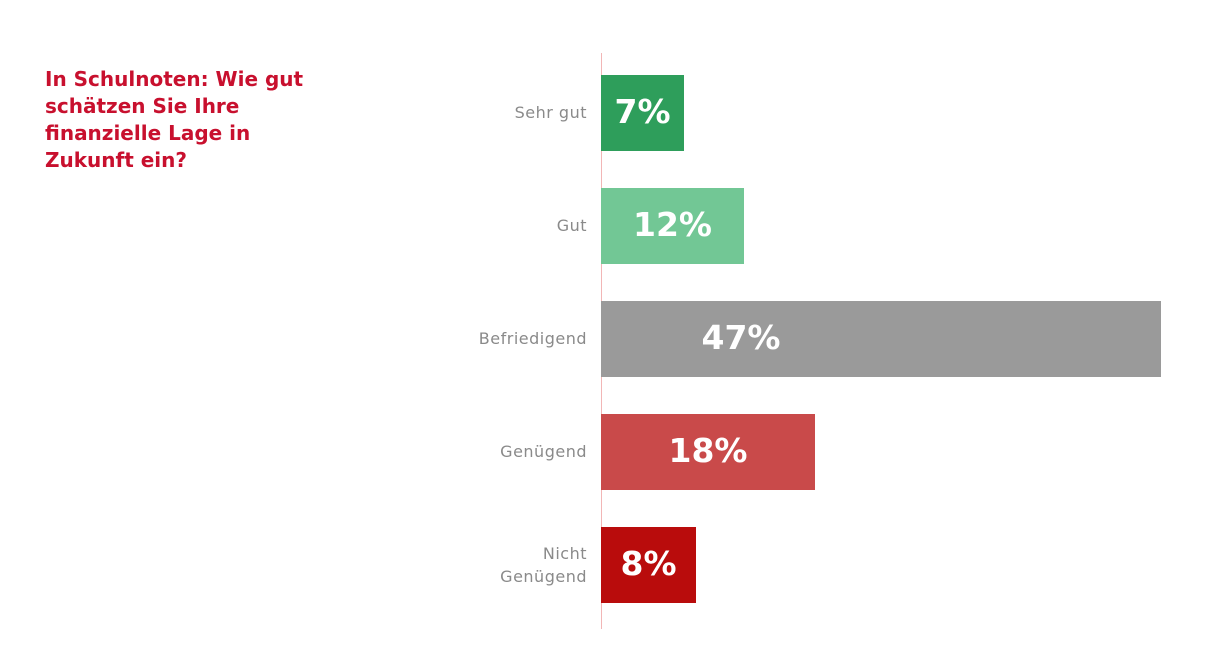 This screenshot has height=650, width=1216. Describe the element at coordinates (900, 226) in the screenshot. I see `bar-area: 12%` at that location.